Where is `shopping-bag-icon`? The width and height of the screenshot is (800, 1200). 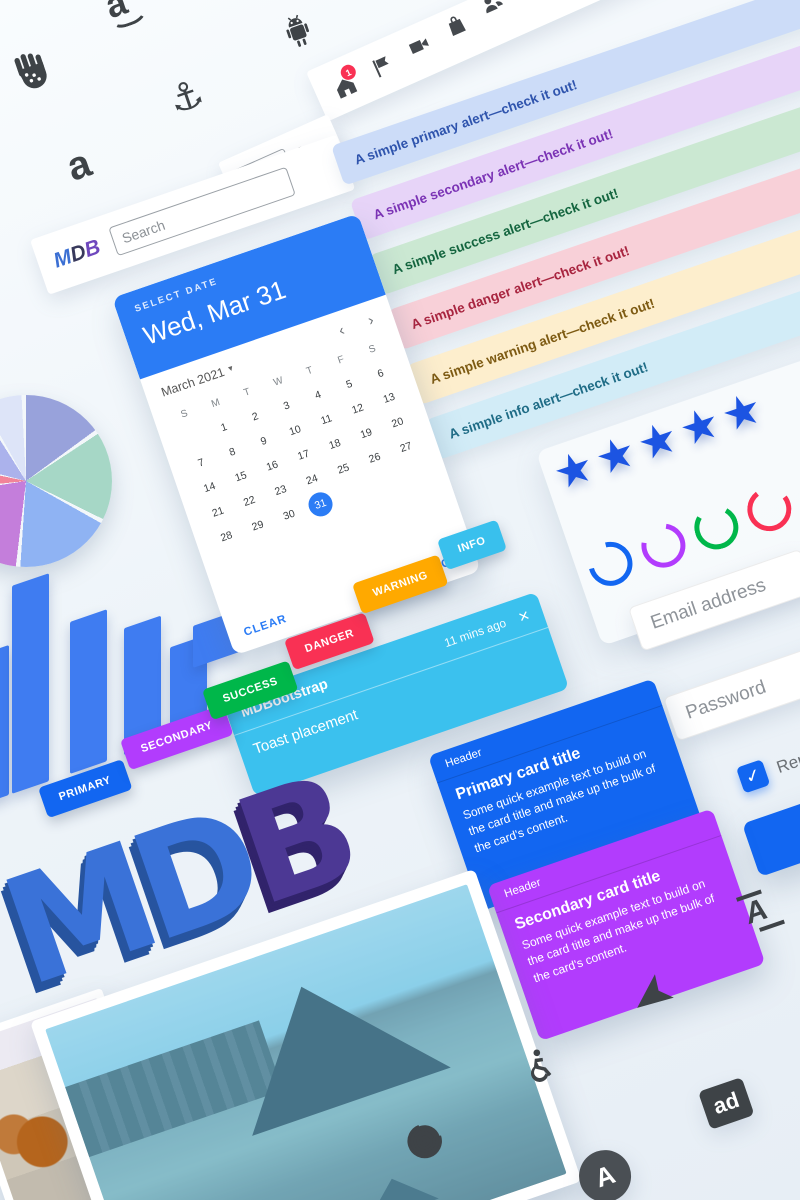
shopping-bag-icon is located at coordinates (456, 25).